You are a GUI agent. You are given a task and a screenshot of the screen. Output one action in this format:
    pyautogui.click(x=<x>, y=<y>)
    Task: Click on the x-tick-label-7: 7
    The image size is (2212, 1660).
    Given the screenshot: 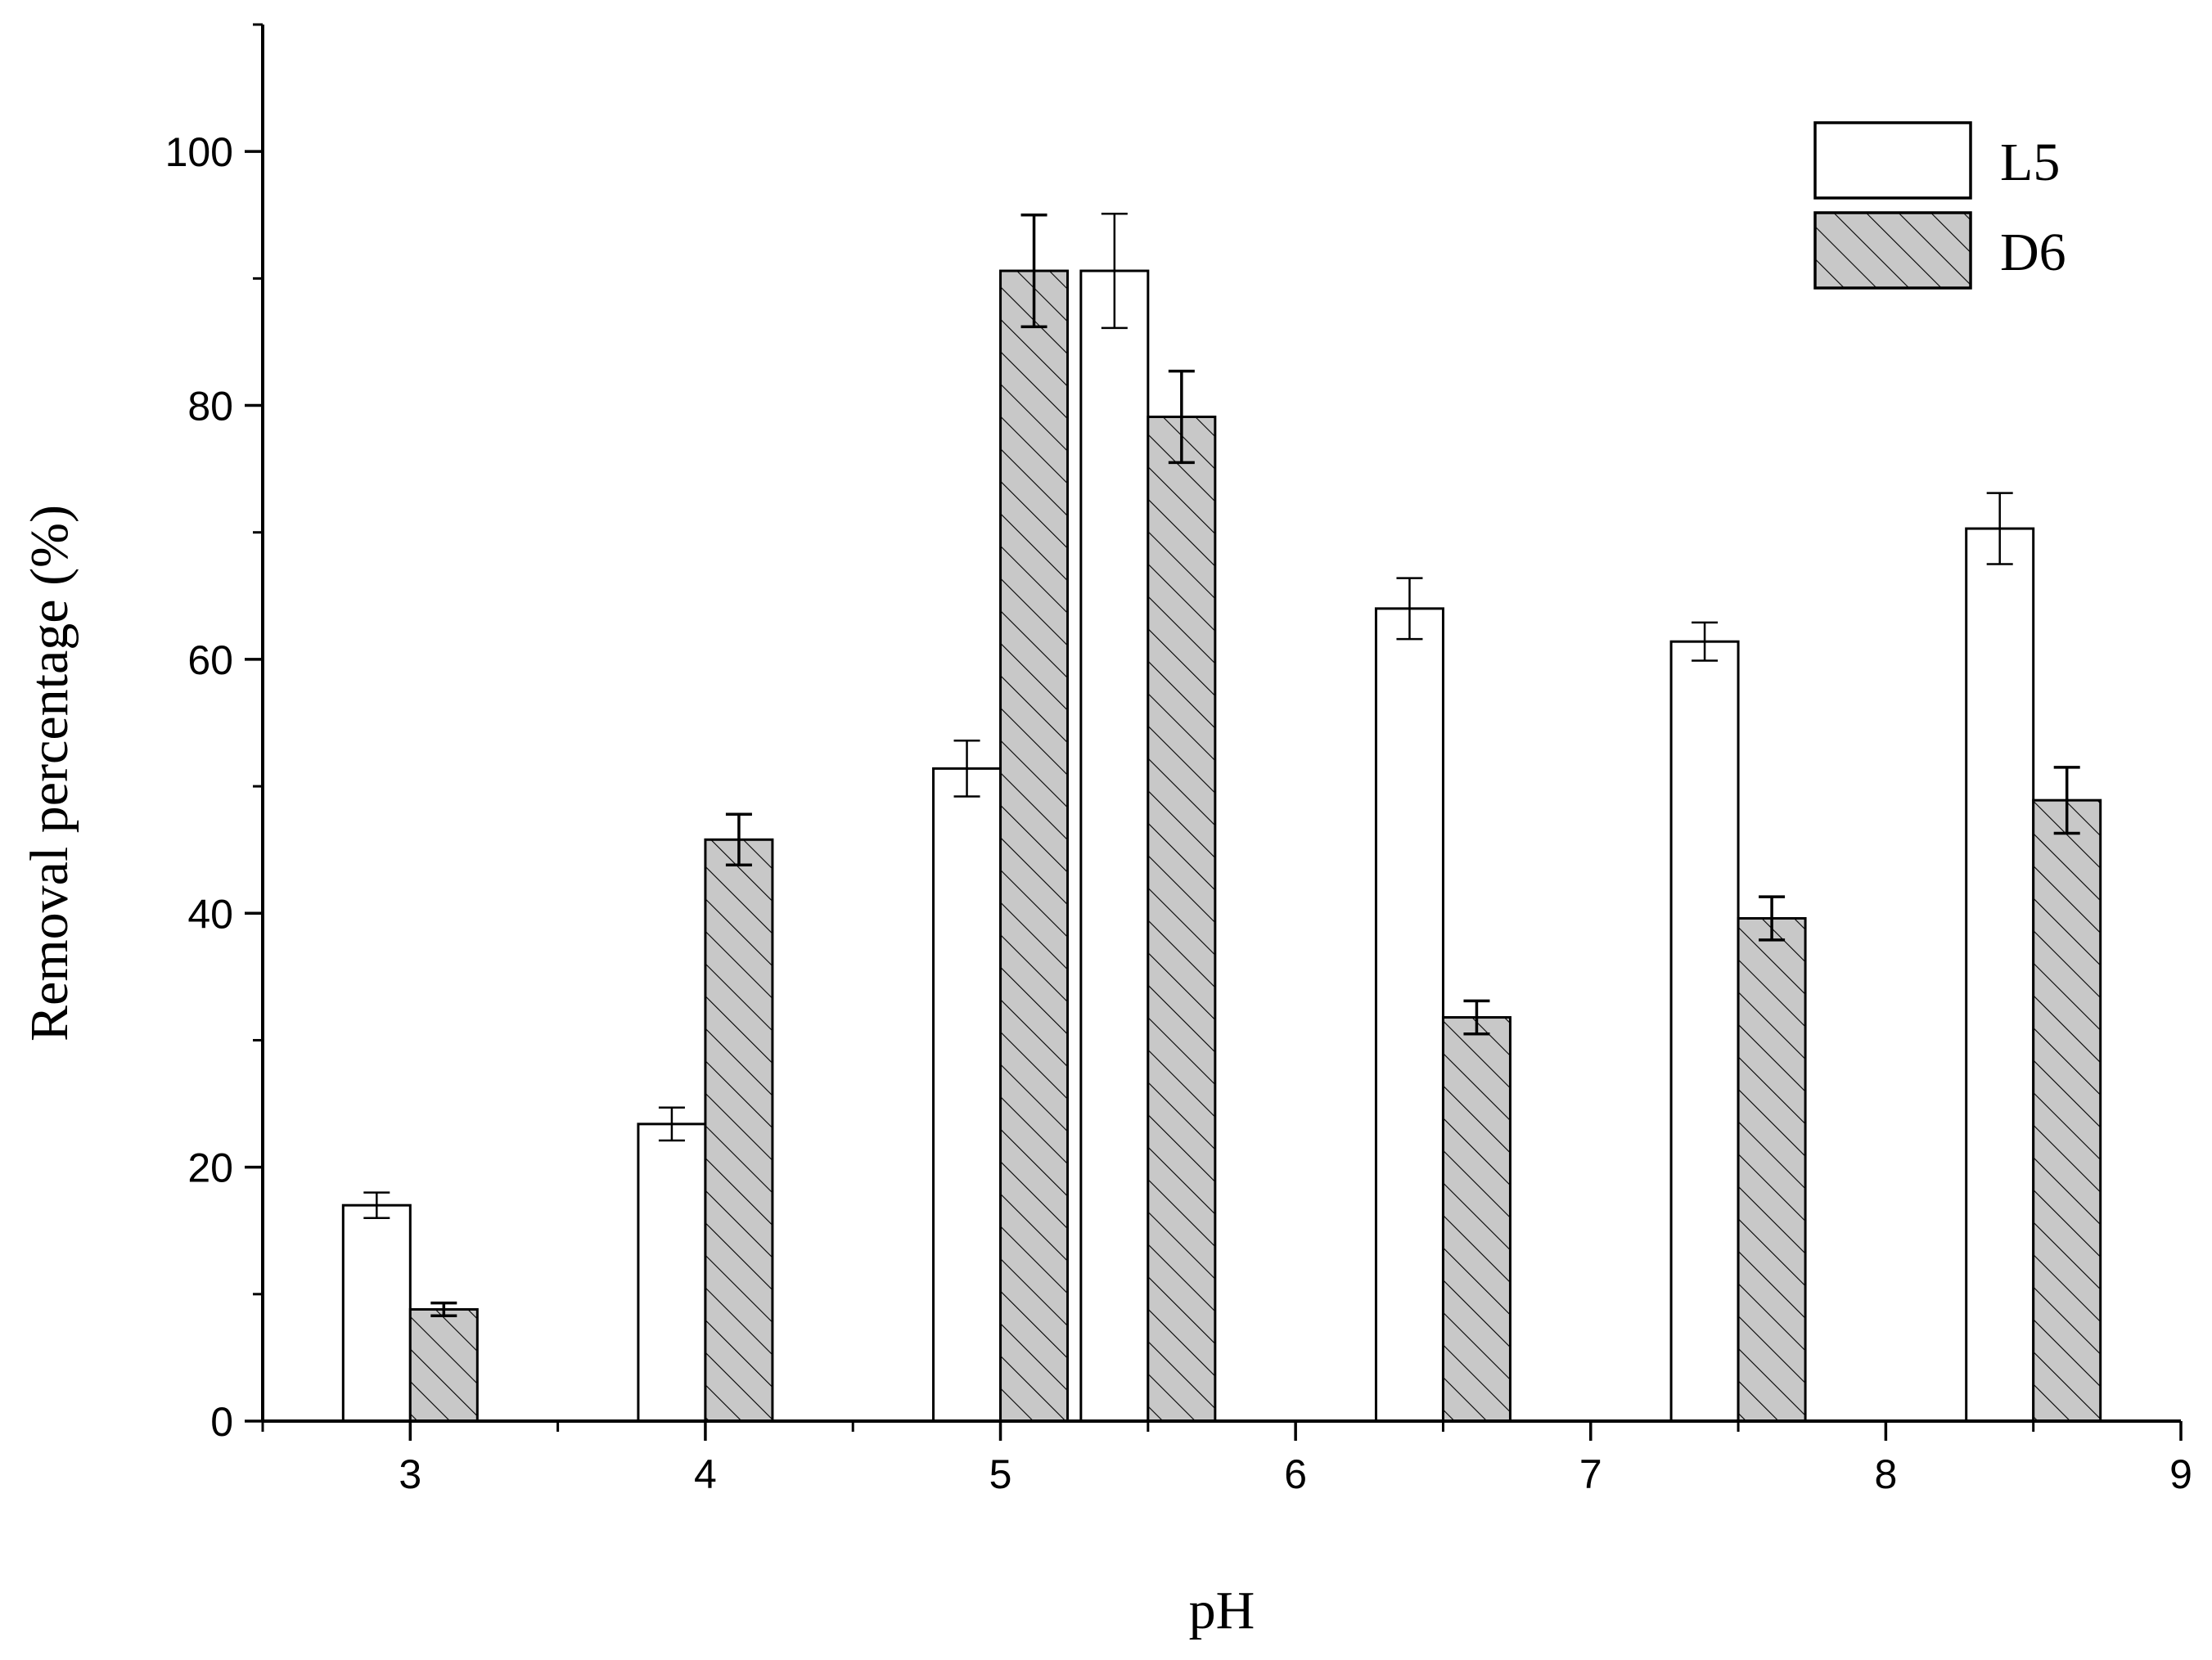 What is the action you would take?
    pyautogui.click(x=1590, y=1474)
    